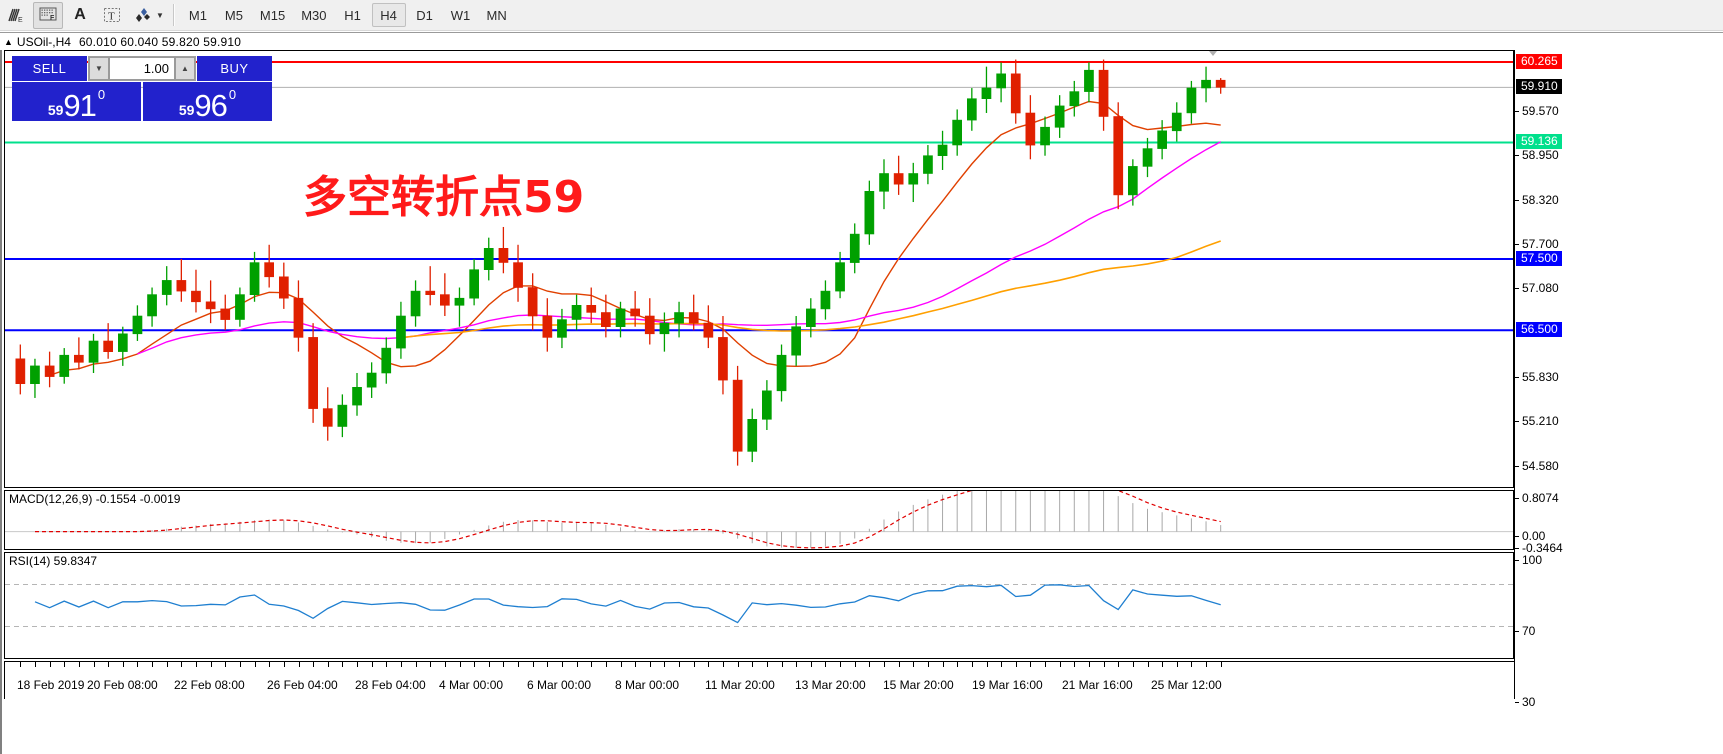  Describe the element at coordinates (197, 15) in the screenshot. I see `timeframe-m1: M1` at that location.